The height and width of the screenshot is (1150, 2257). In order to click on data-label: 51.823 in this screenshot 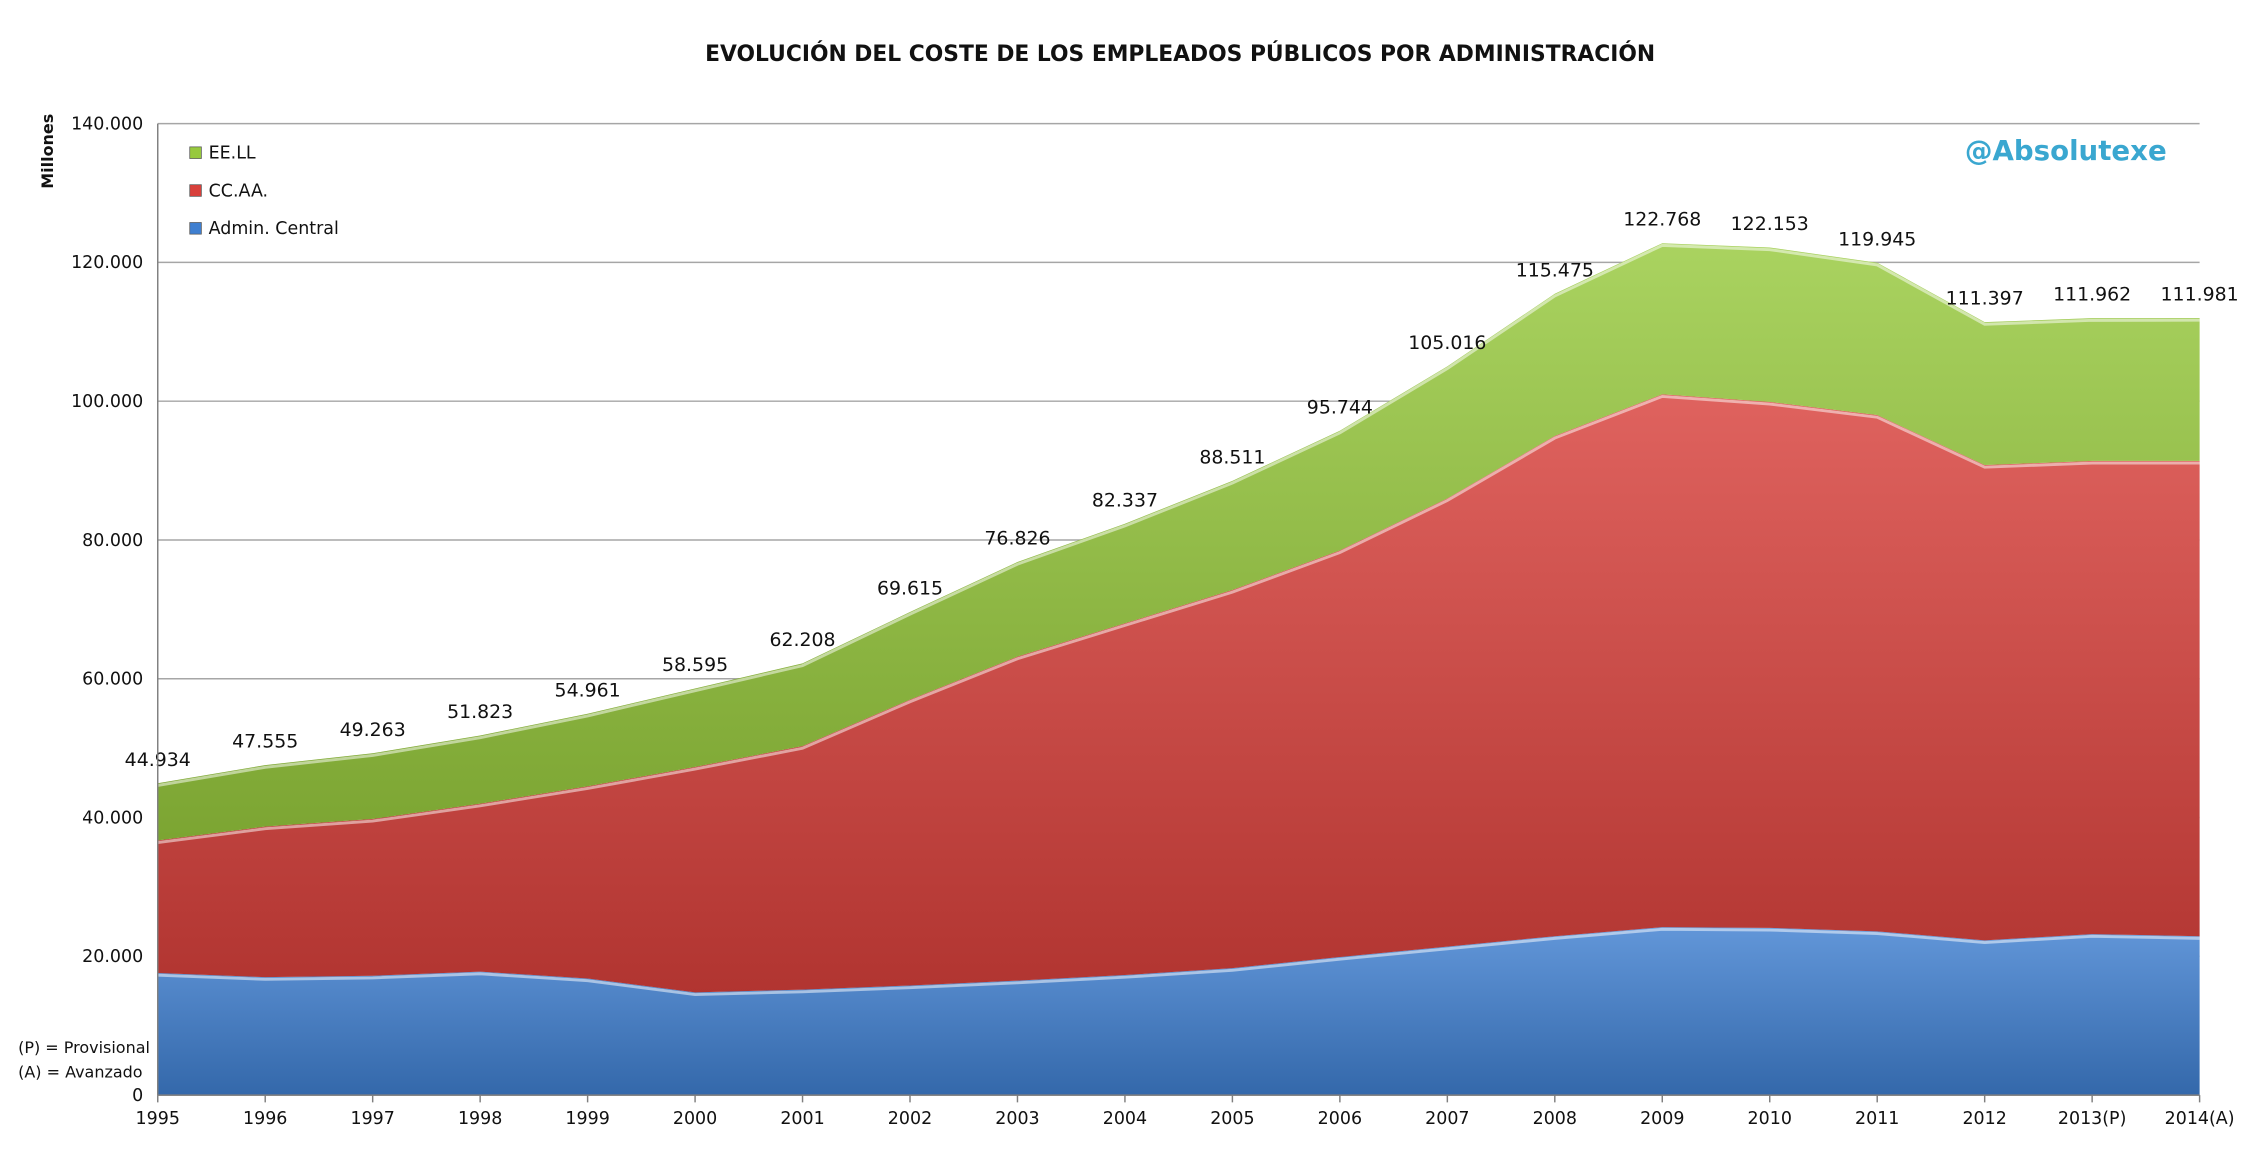, I will do `click(480, 712)`.